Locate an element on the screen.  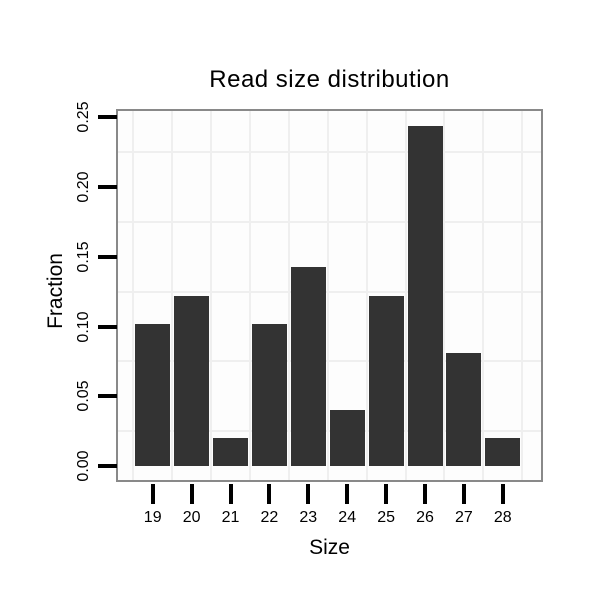
y-tick-label: 0.05 is located at coordinates (83, 396).